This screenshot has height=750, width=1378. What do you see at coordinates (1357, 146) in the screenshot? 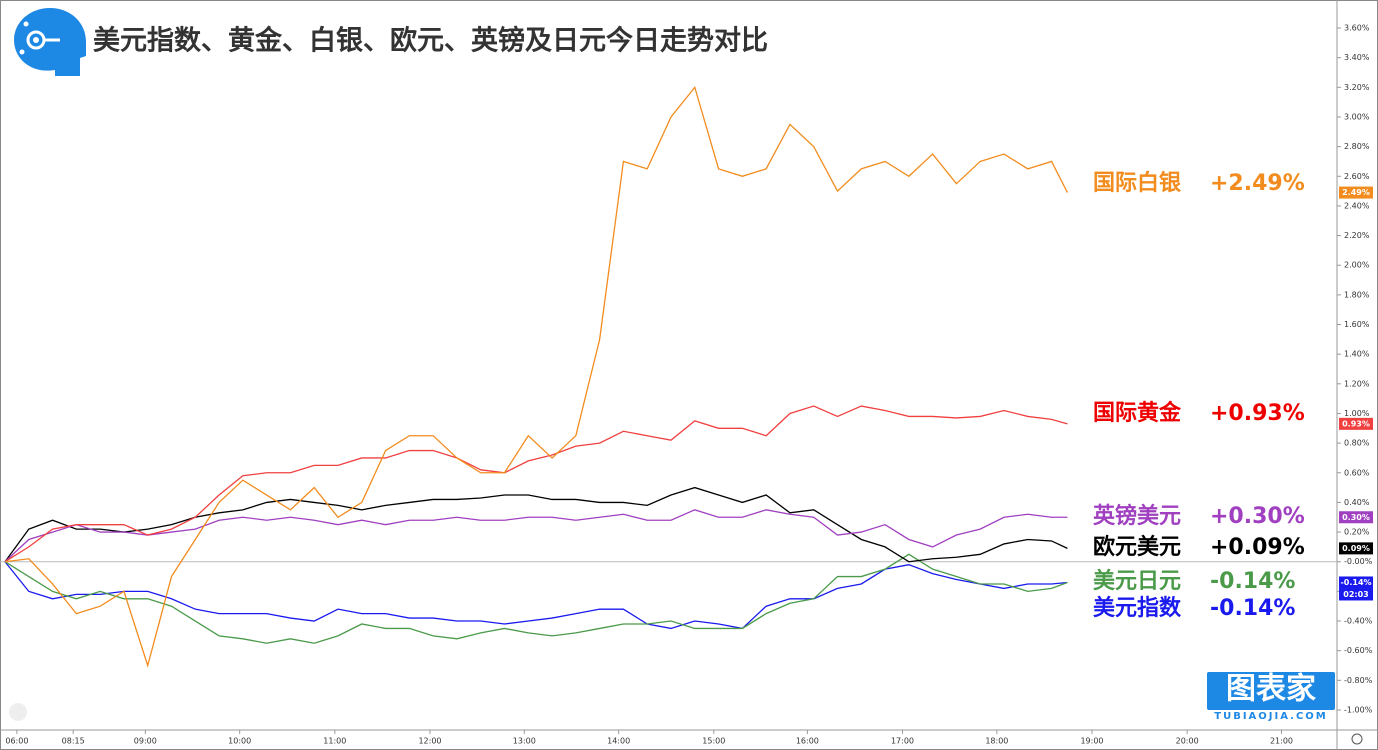
I see `y-tick-label: 2.80%` at bounding box center [1357, 146].